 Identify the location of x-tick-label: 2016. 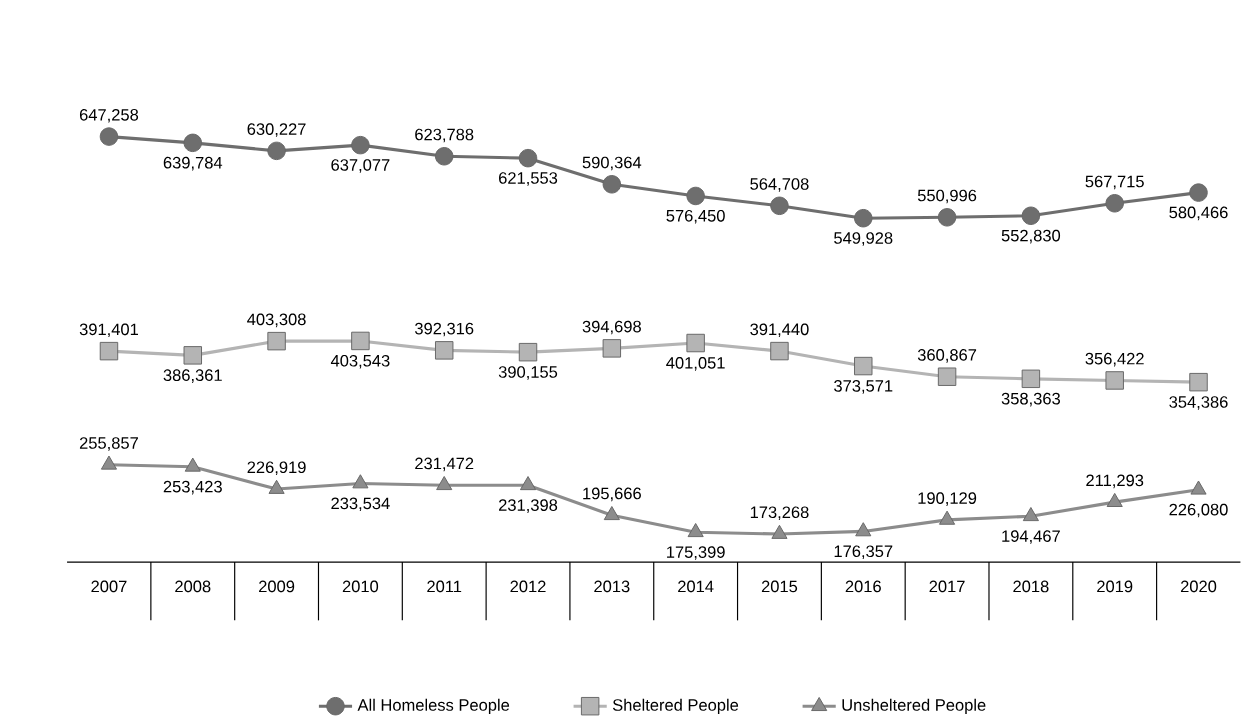
(863, 586).